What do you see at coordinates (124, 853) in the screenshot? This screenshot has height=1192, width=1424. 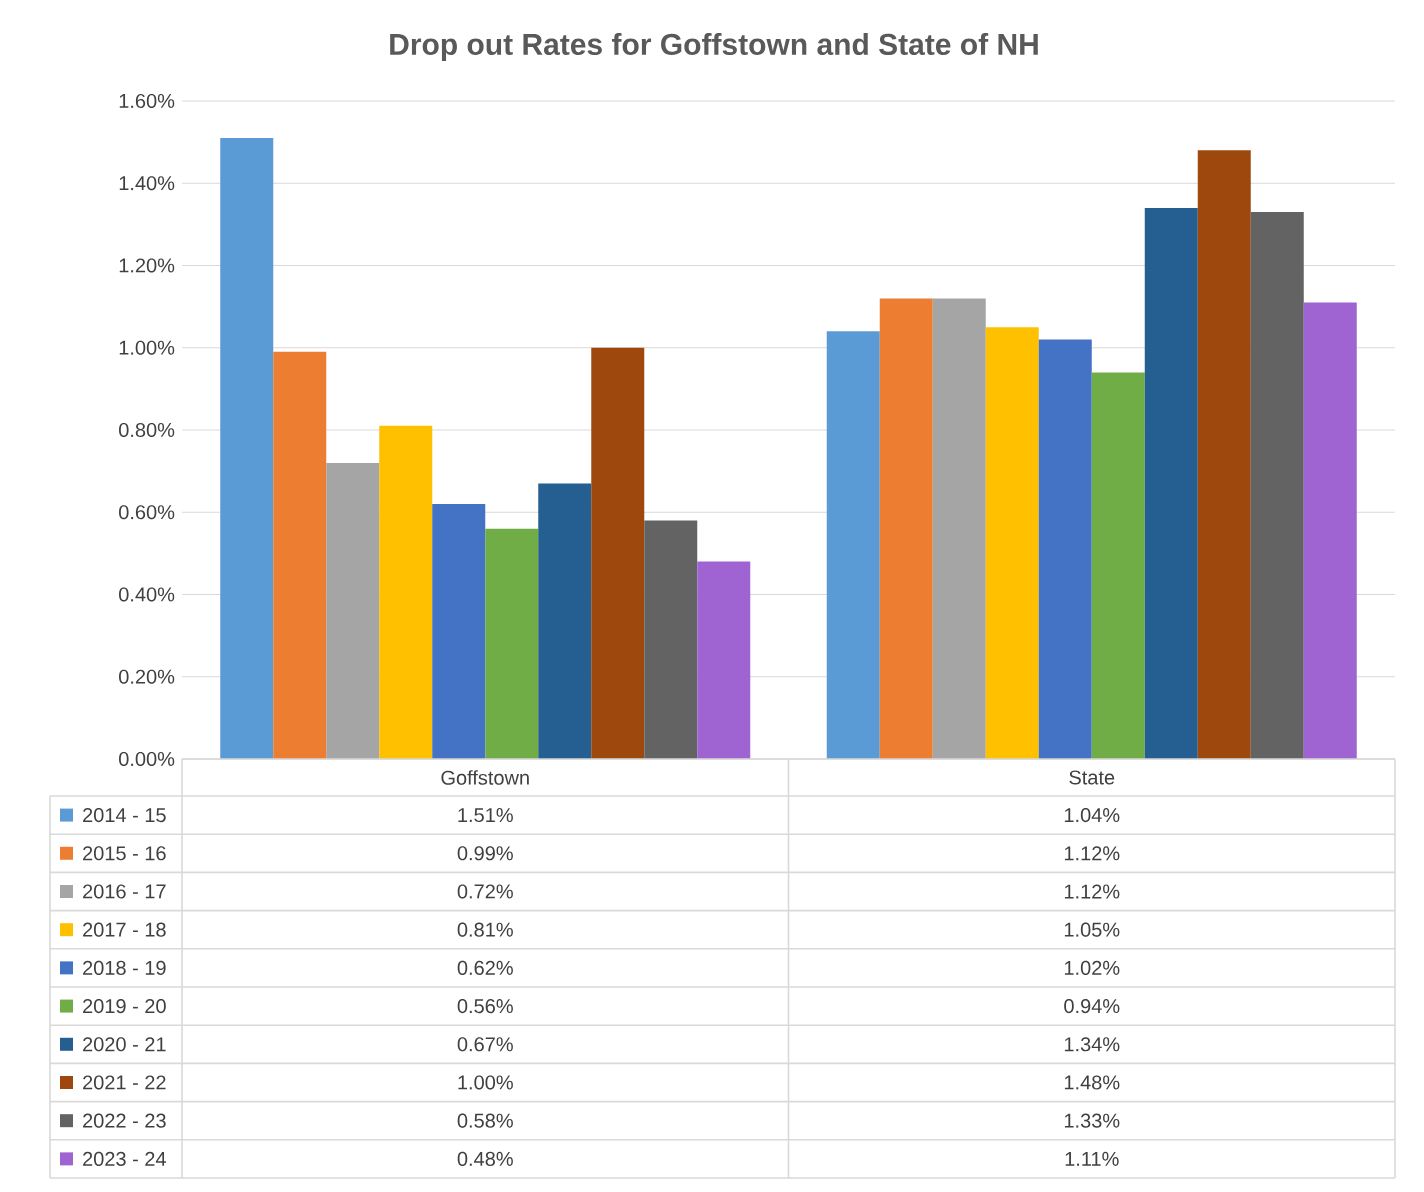 I see `legend-label: 2015 - 16` at bounding box center [124, 853].